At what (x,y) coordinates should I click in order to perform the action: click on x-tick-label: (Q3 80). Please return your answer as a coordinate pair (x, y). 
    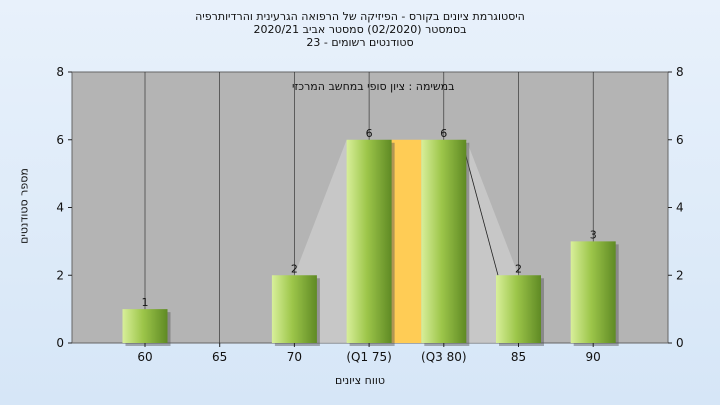
    Looking at the image, I should click on (444, 357).